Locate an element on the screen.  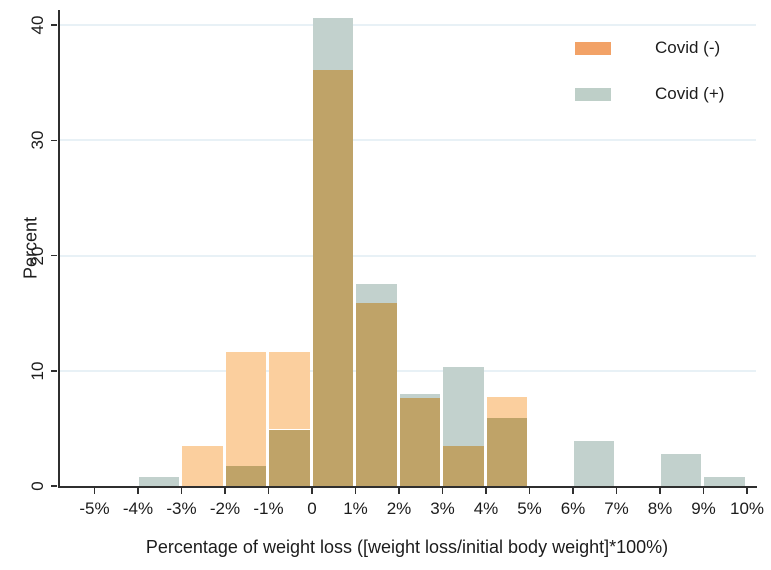
x-tick-label-7%: 7% is located at coordinates (616, 508).